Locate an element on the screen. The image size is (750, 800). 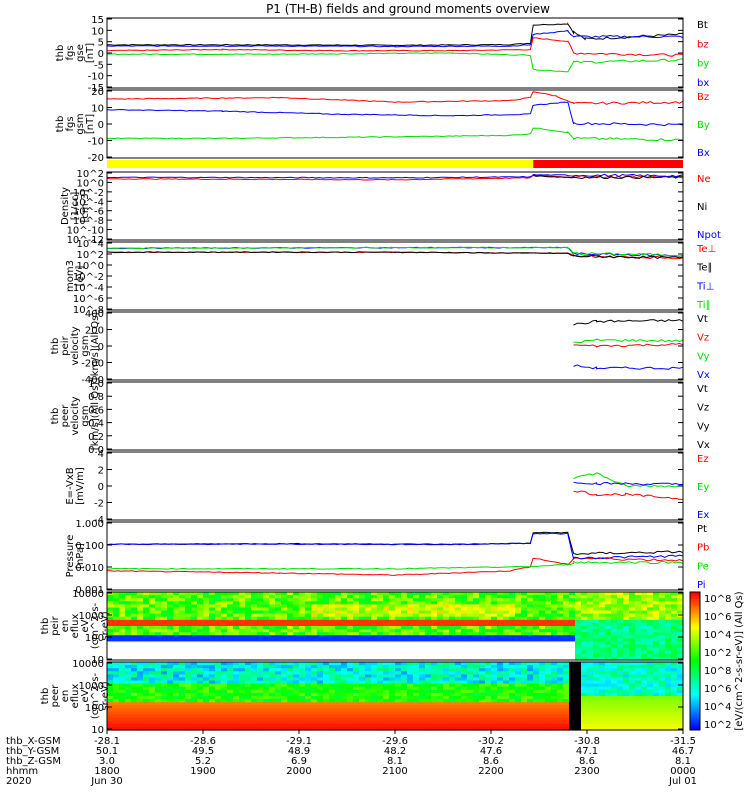
y-tick-label: -15 is located at coordinates (96, 88).